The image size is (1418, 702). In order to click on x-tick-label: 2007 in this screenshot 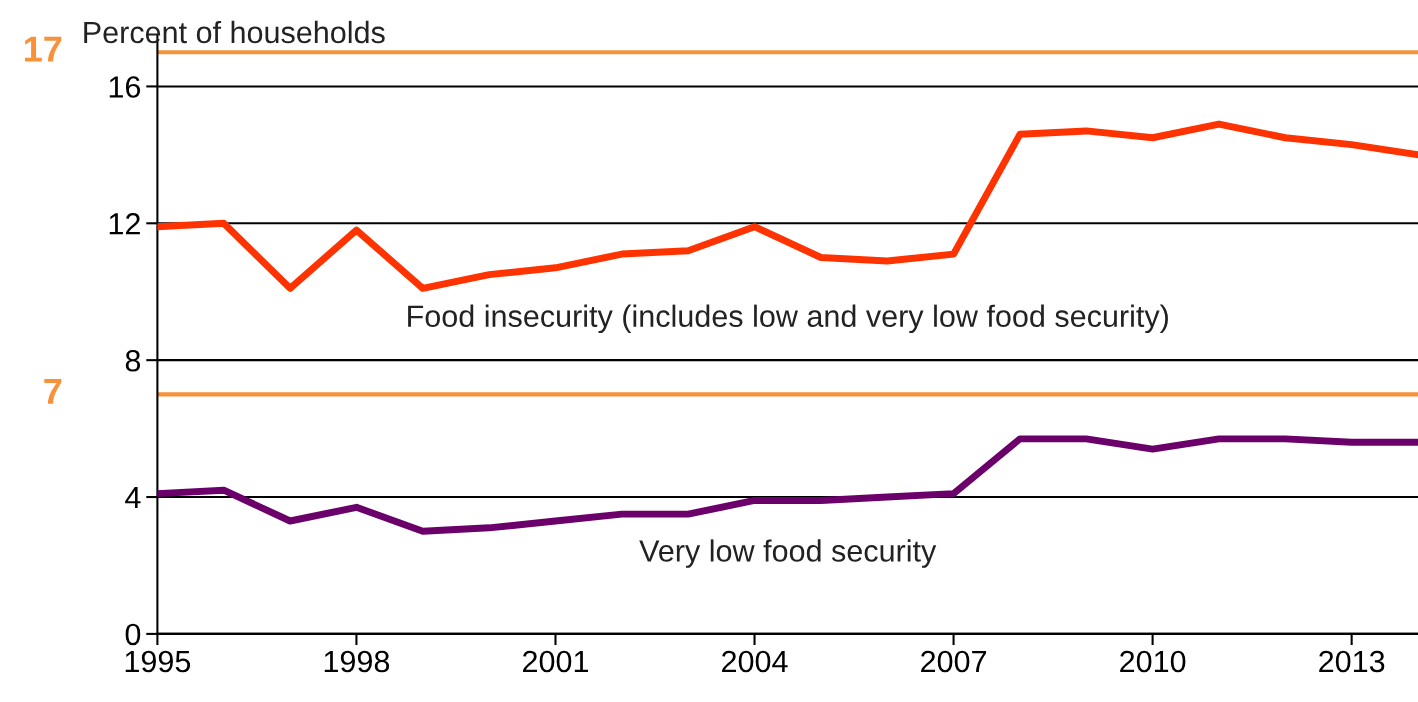, I will do `click(954, 661)`.